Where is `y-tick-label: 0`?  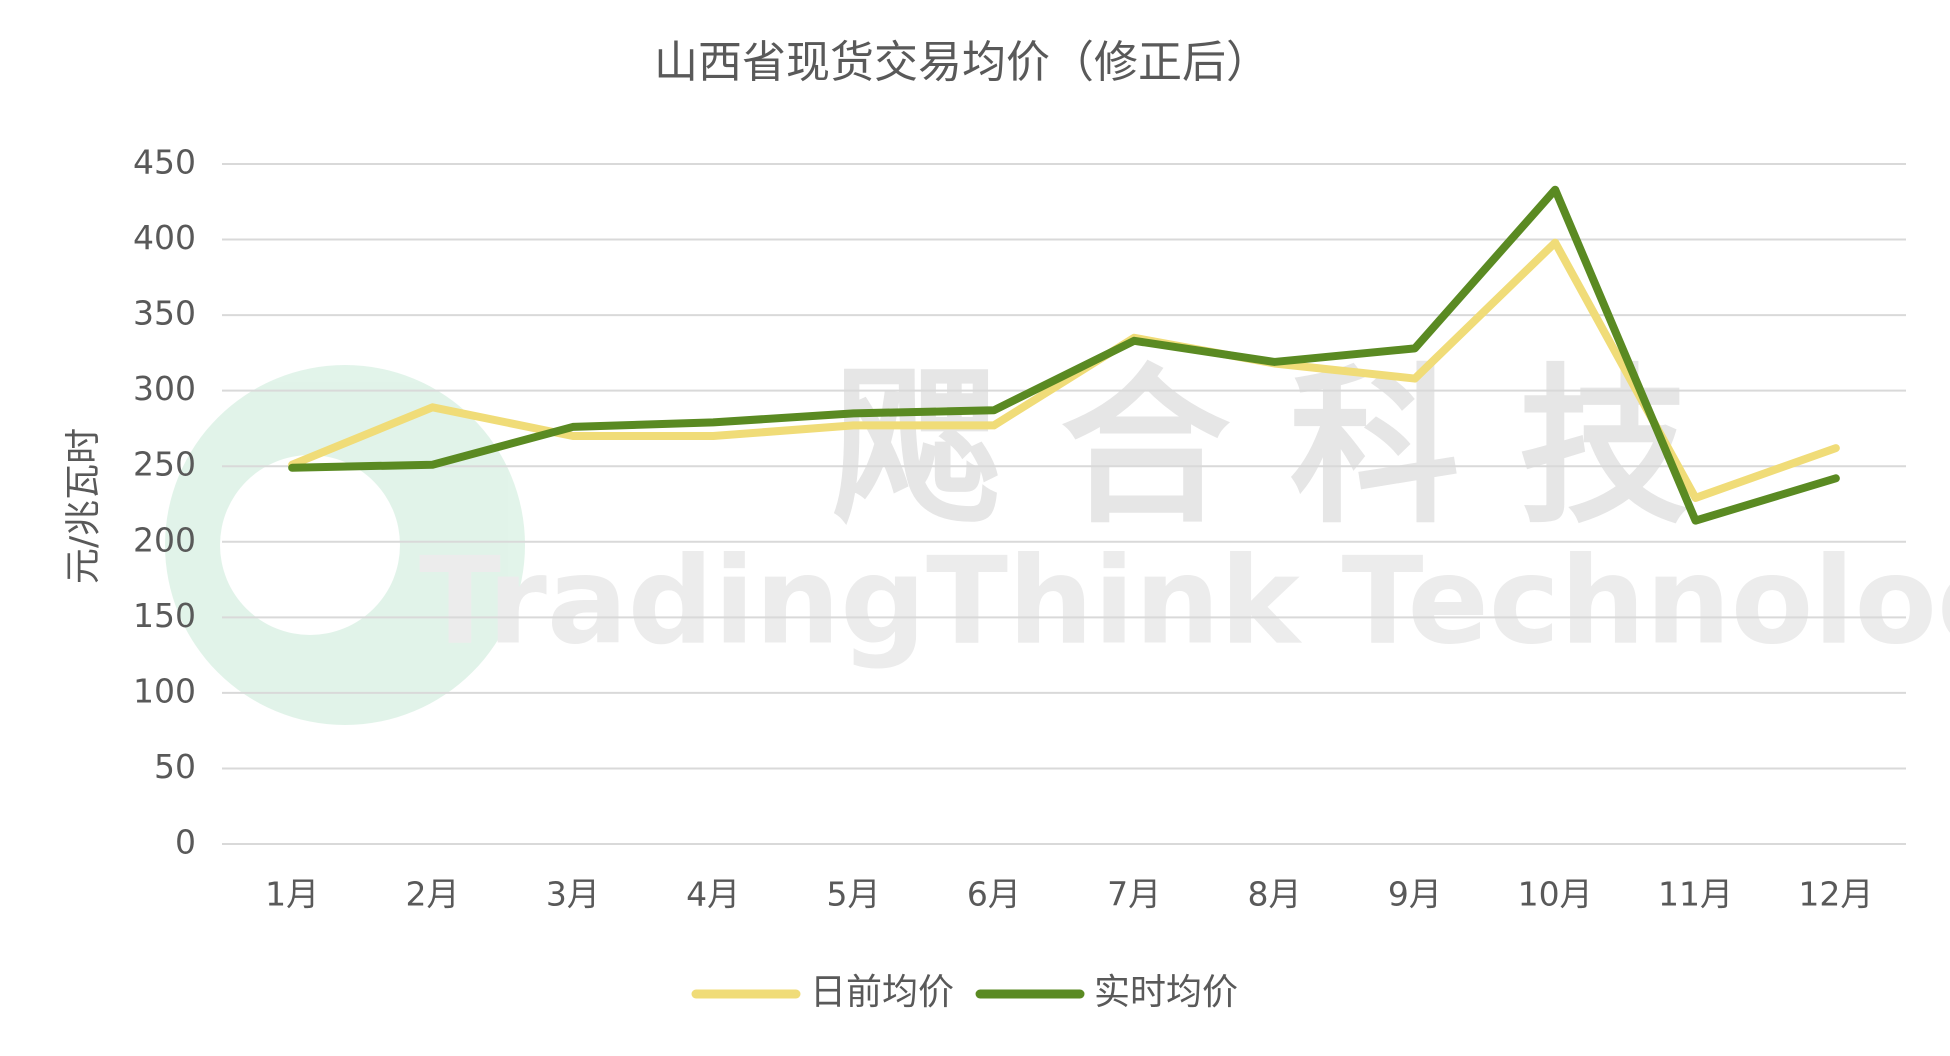
y-tick-label: 0 is located at coordinates (185, 842).